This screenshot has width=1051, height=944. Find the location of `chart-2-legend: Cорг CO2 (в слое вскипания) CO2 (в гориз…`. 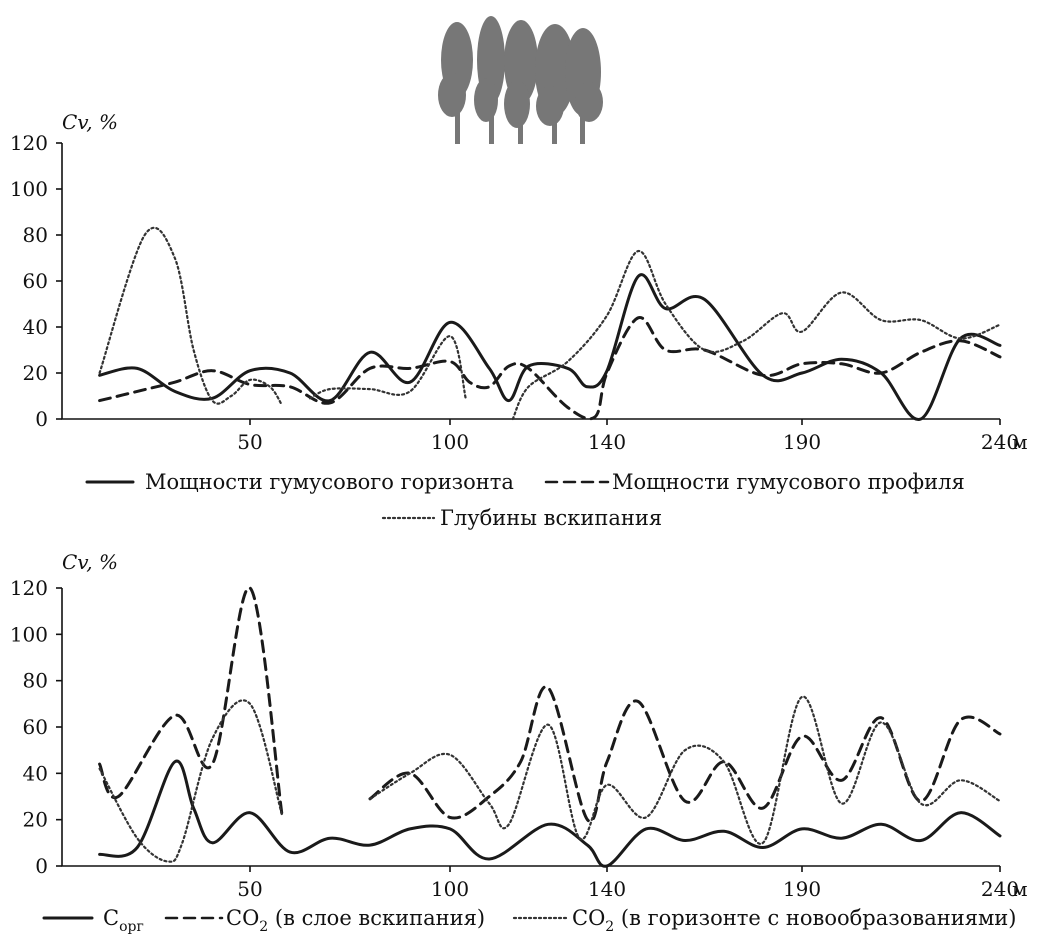

chart-2-legend: Cорг CO2 (в слое вскипания) CO2 (в гориз… is located at coordinates (529, 920).